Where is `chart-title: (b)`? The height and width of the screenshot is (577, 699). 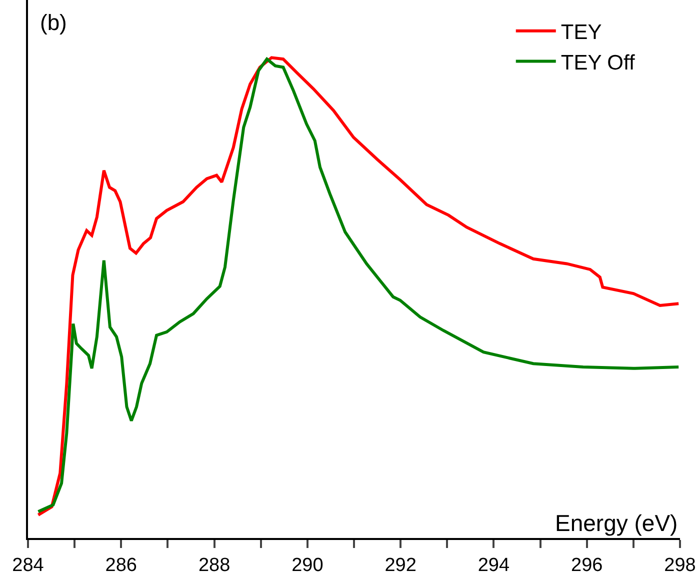 chart-title: (b) is located at coordinates (53, 22).